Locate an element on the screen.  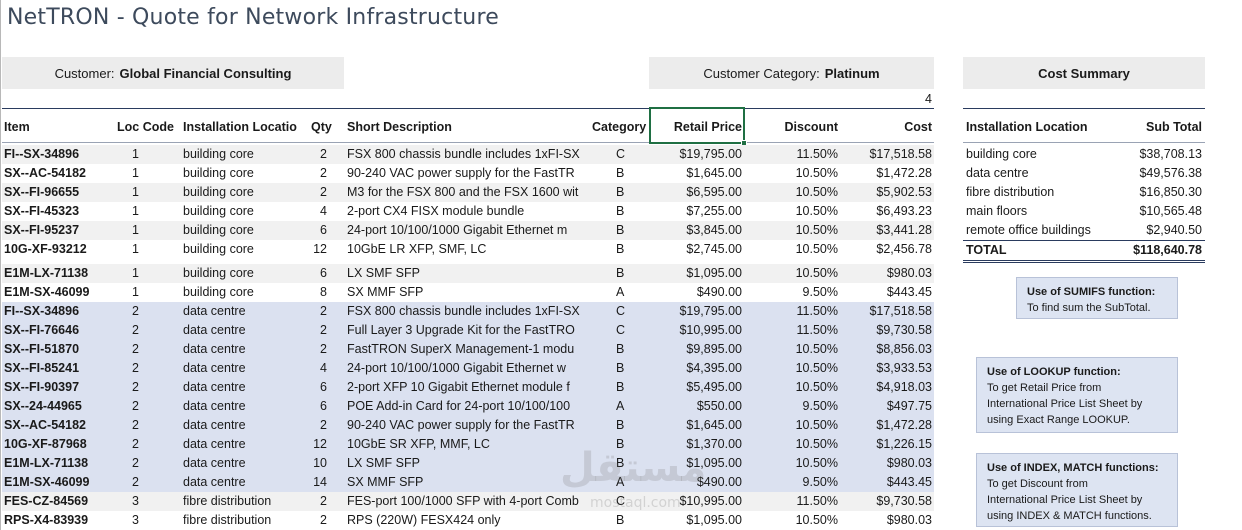
cell-discount: 11.50% is located at coordinates (817, 154).